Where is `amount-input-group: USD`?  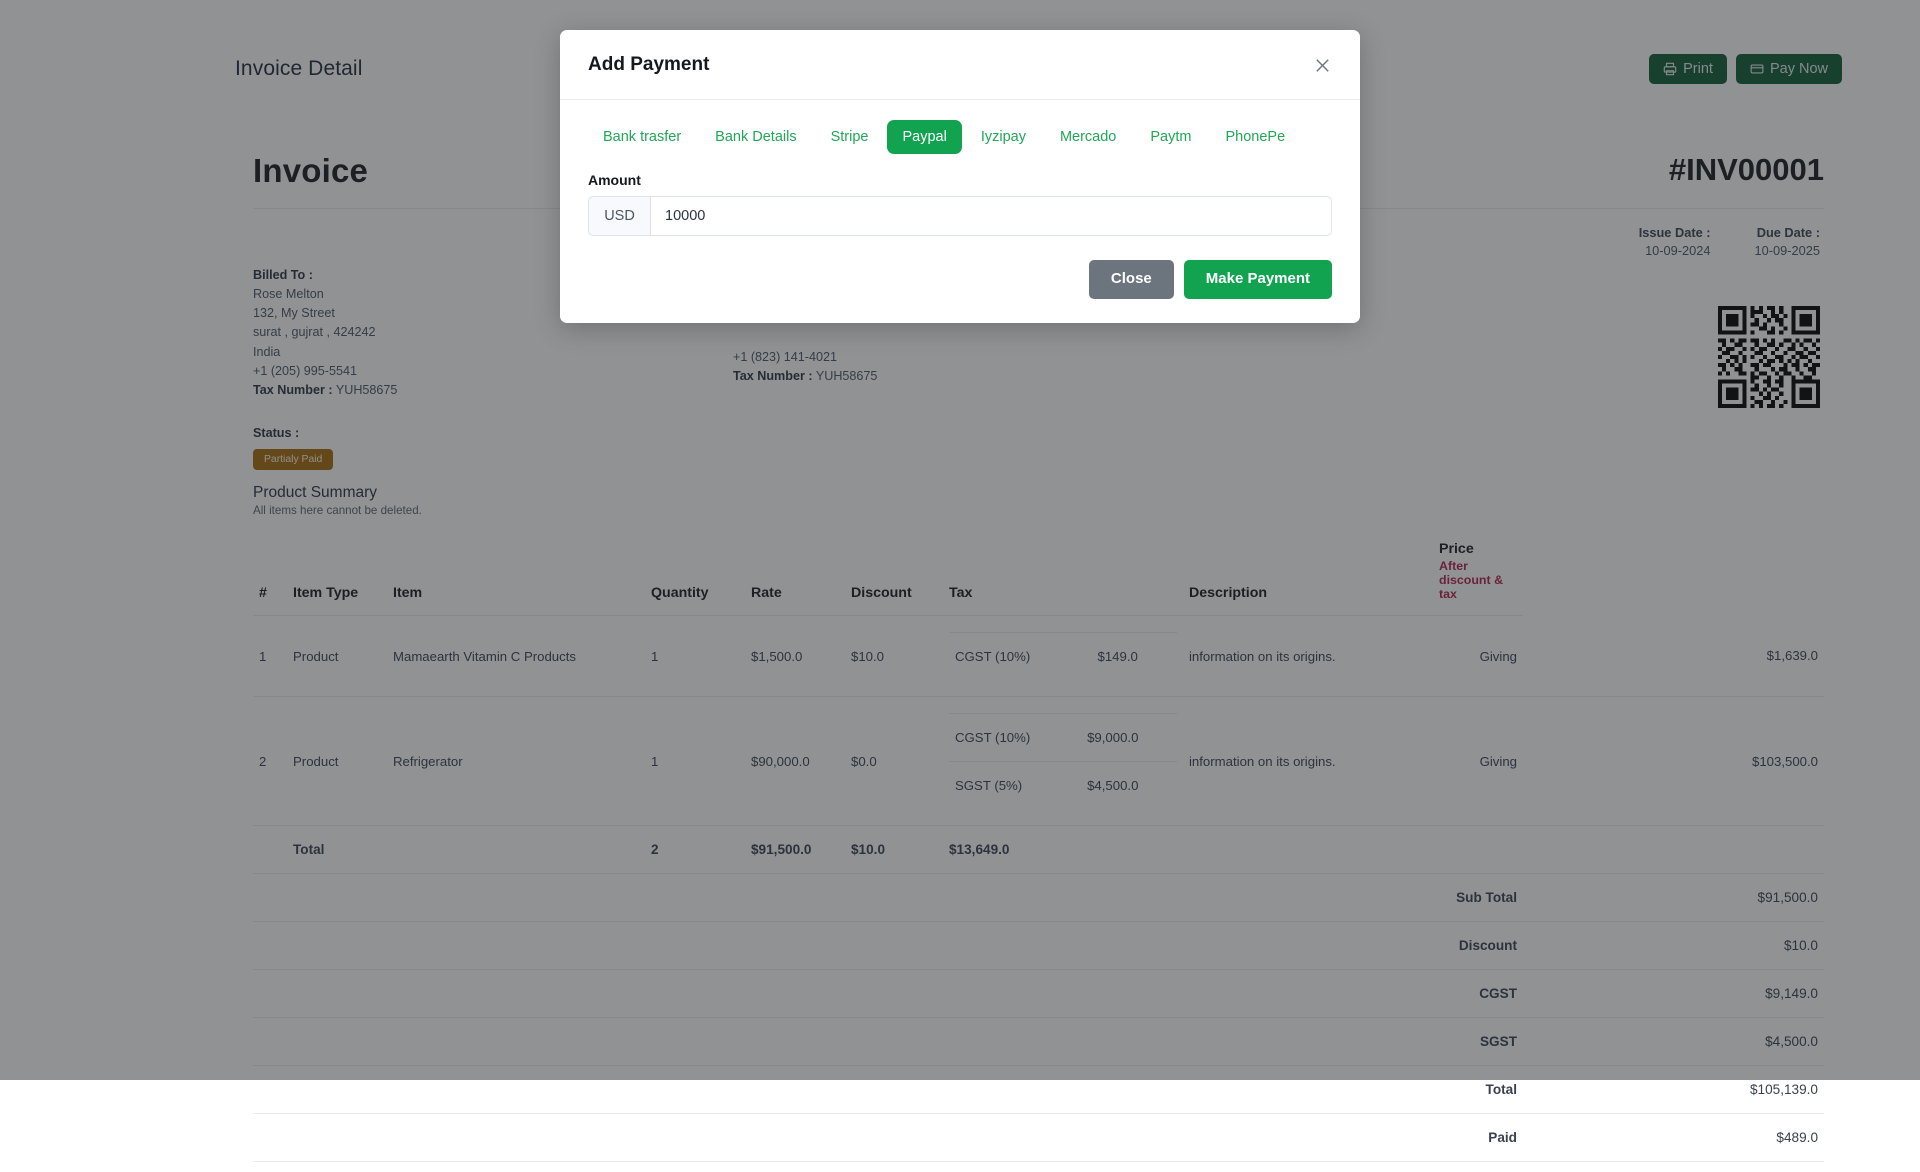
amount-input-group: USD is located at coordinates (960, 216).